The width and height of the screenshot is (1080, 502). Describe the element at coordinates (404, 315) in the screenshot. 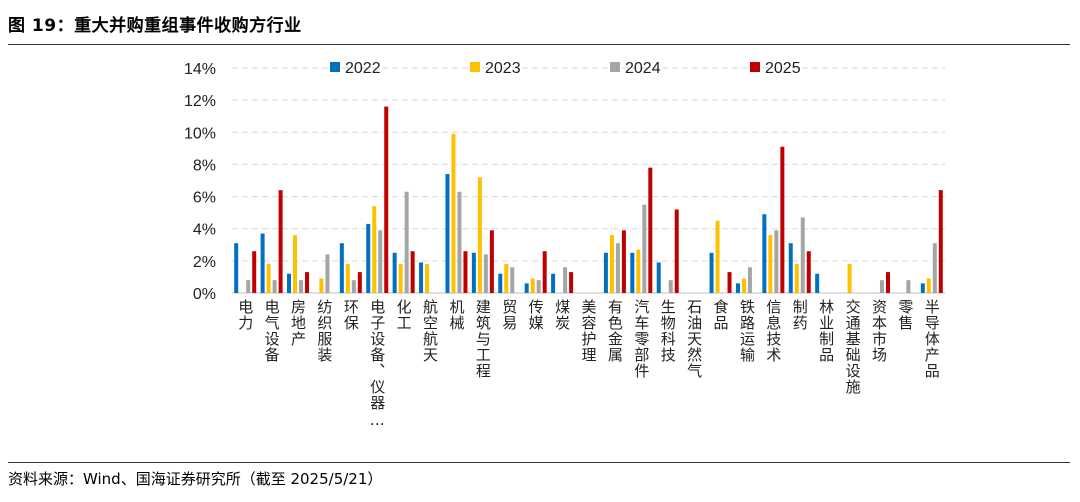

I see `x-tick-label: 化工` at that location.